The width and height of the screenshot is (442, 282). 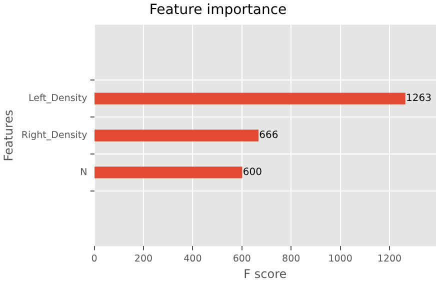 I want to click on x-tick-label: 200, so click(x=143, y=258).